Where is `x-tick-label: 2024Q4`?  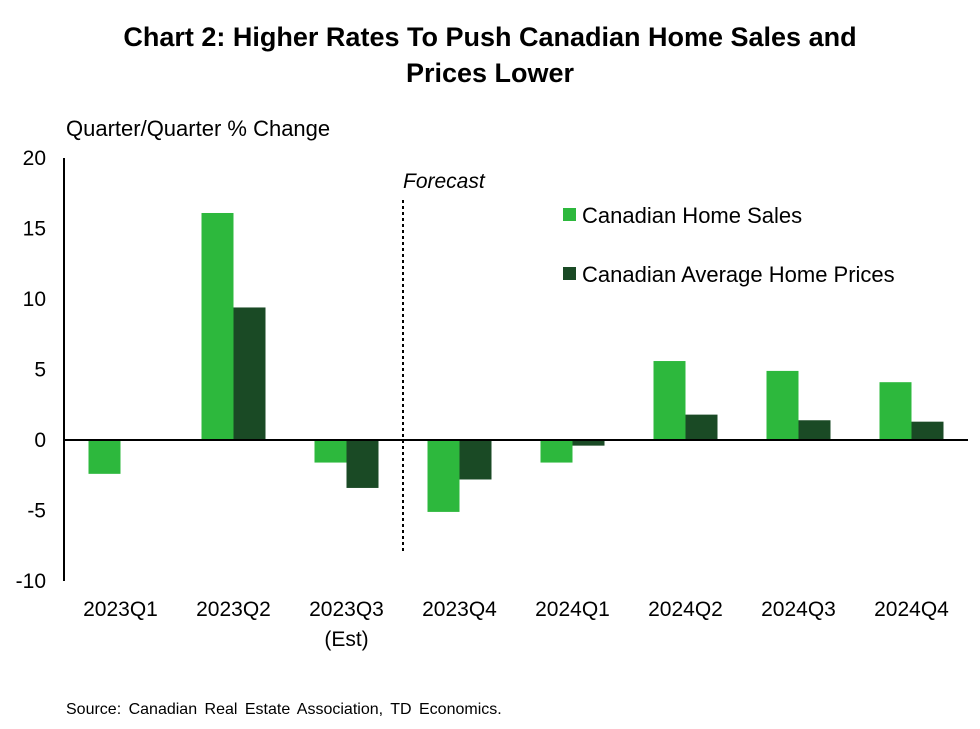
x-tick-label: 2024Q4 is located at coordinates (911, 609).